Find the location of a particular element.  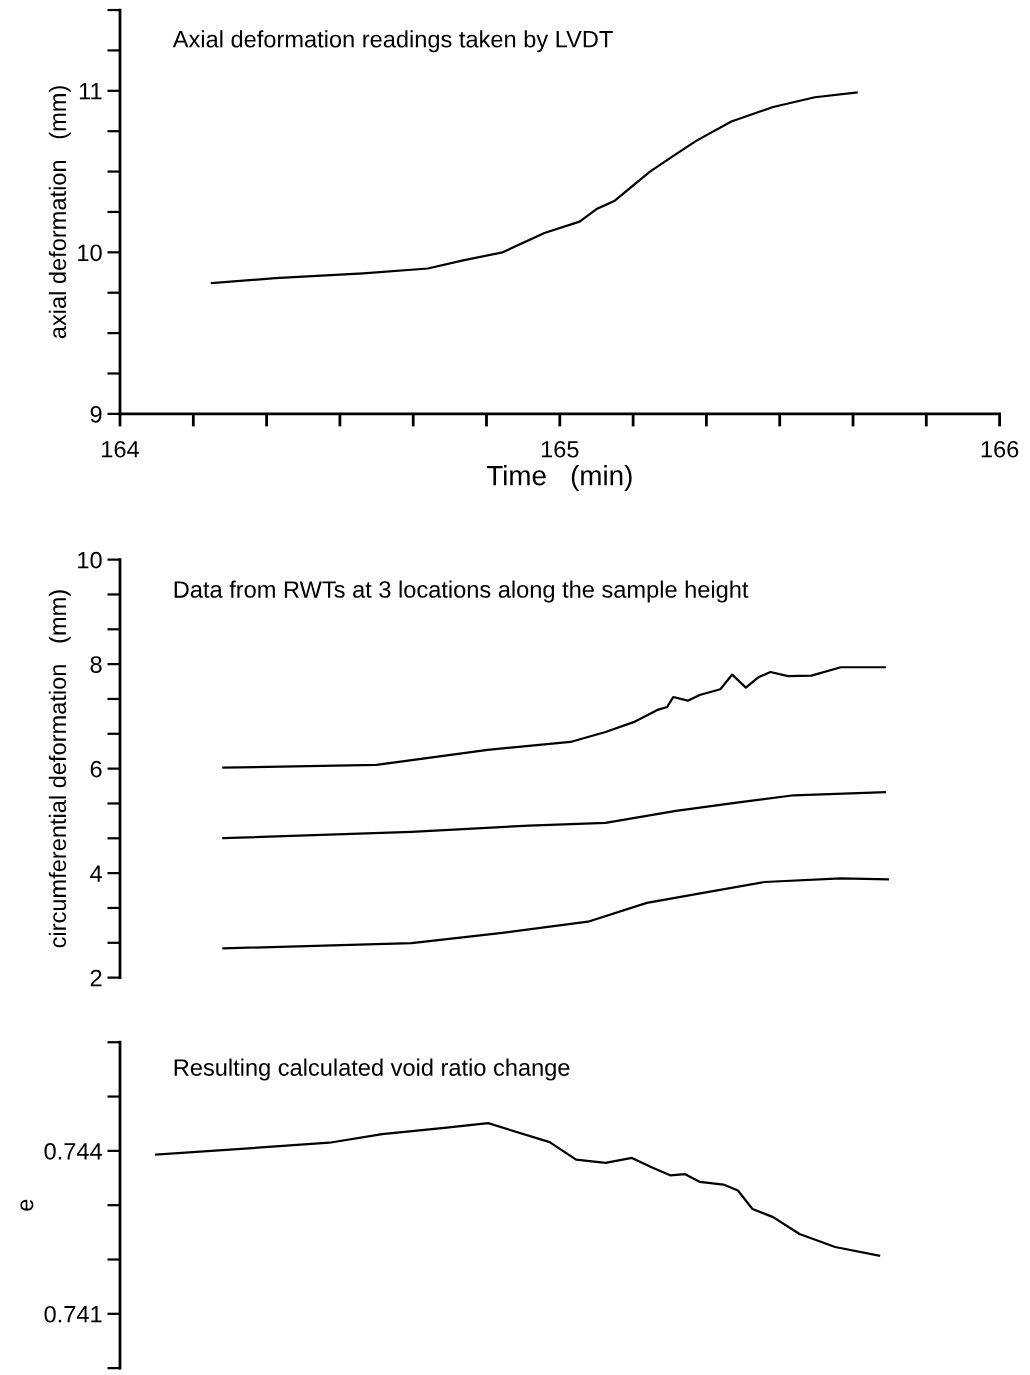

y-tick-label: 4 is located at coordinates (96, 873).